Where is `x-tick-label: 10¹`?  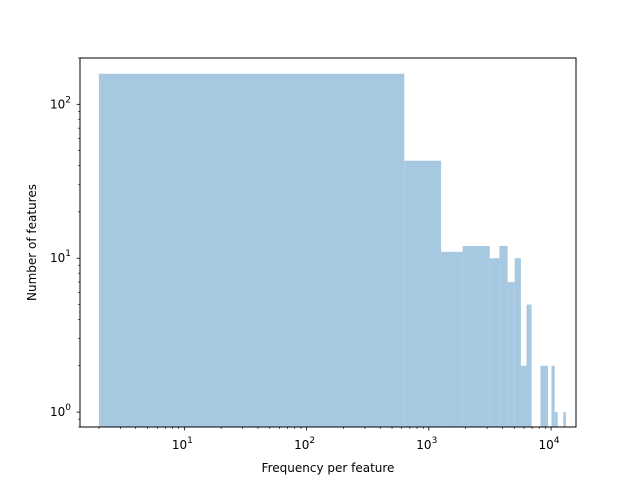 x-tick-label: 10¹ is located at coordinates (182, 444).